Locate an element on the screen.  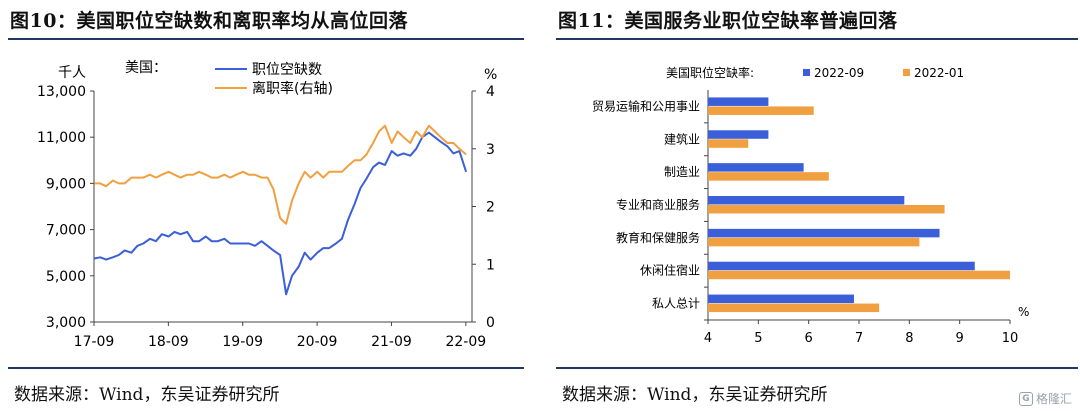
x-axis-unit: % is located at coordinates (1023, 312).